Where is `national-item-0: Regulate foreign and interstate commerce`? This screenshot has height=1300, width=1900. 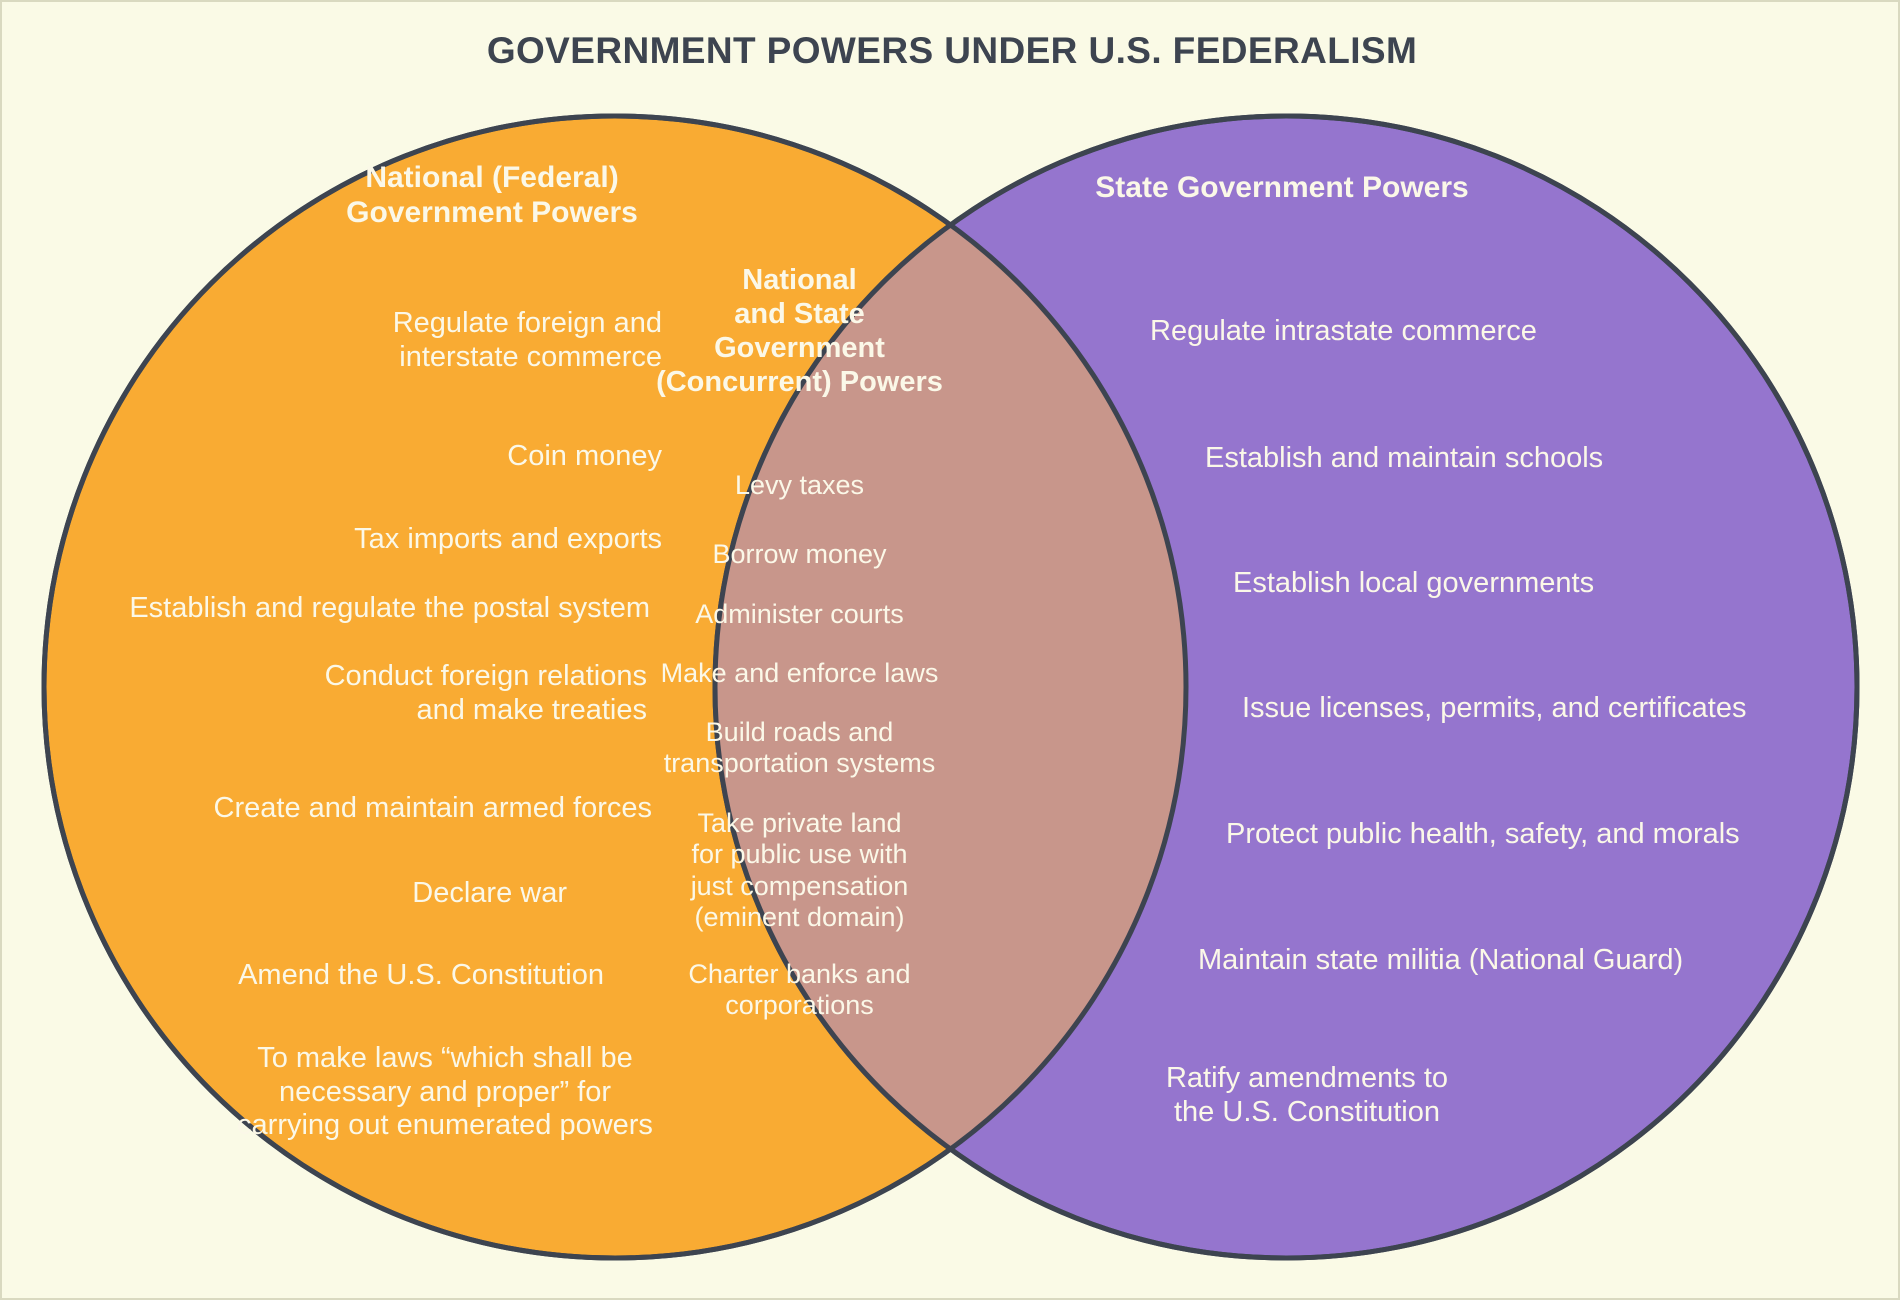
national-item-0: Regulate foreign and interstate commerce is located at coordinates (527, 340).